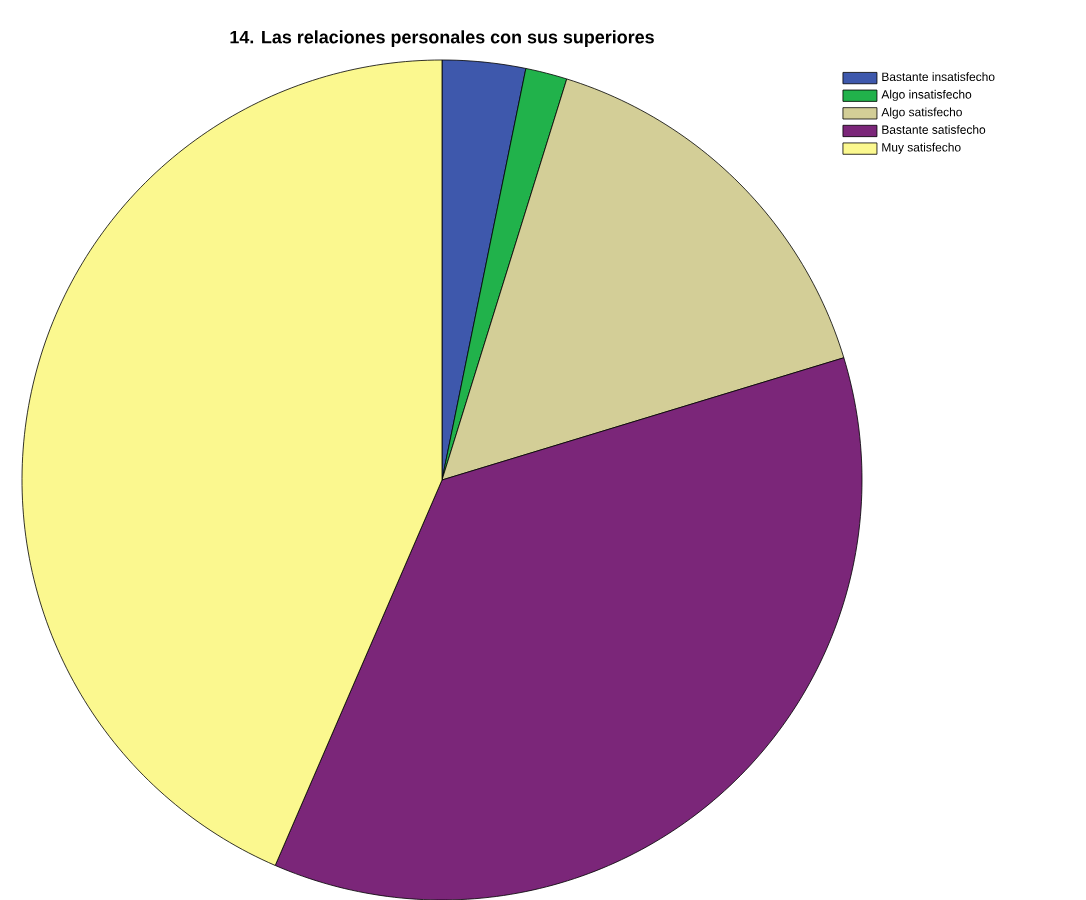 The image size is (1086, 900). Describe the element at coordinates (442, 38) in the screenshot. I see `chart-title: 14. Las relaciones personales con sus superiores` at that location.